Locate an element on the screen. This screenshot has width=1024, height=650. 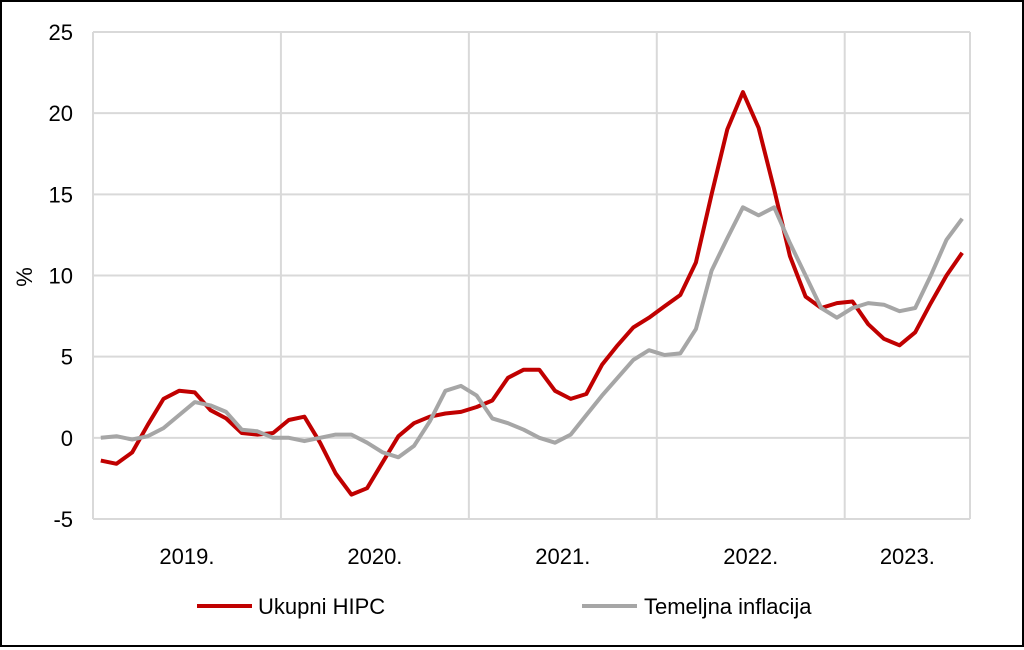
y-tick-label: 15 is located at coordinates (61, 194).